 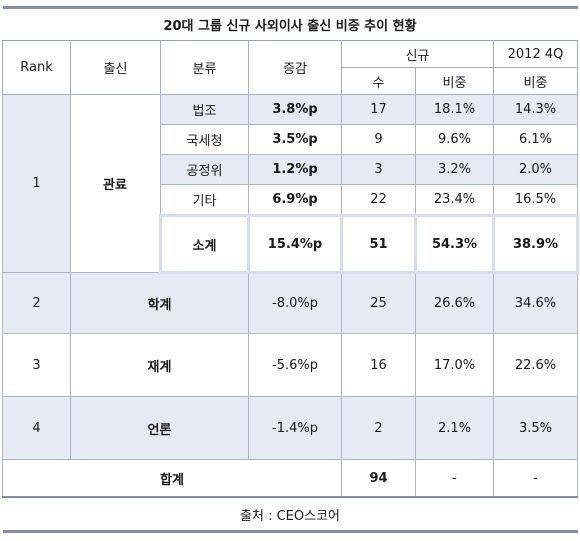 What do you see at coordinates (535, 478) in the screenshot?
I see `total-q4-share: -` at bounding box center [535, 478].